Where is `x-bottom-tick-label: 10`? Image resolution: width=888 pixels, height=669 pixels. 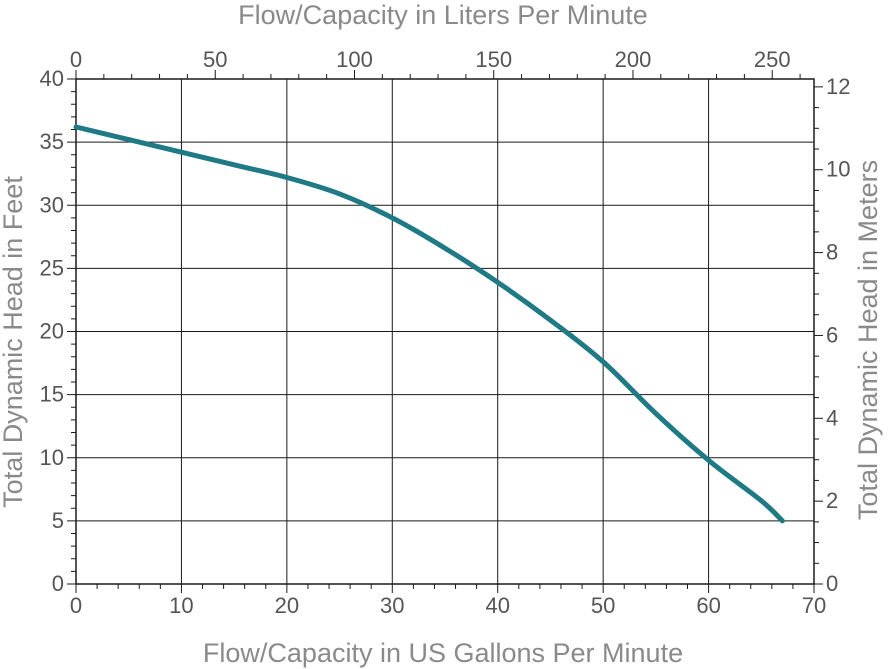 x-bottom-tick-label: 10 is located at coordinates (181, 605).